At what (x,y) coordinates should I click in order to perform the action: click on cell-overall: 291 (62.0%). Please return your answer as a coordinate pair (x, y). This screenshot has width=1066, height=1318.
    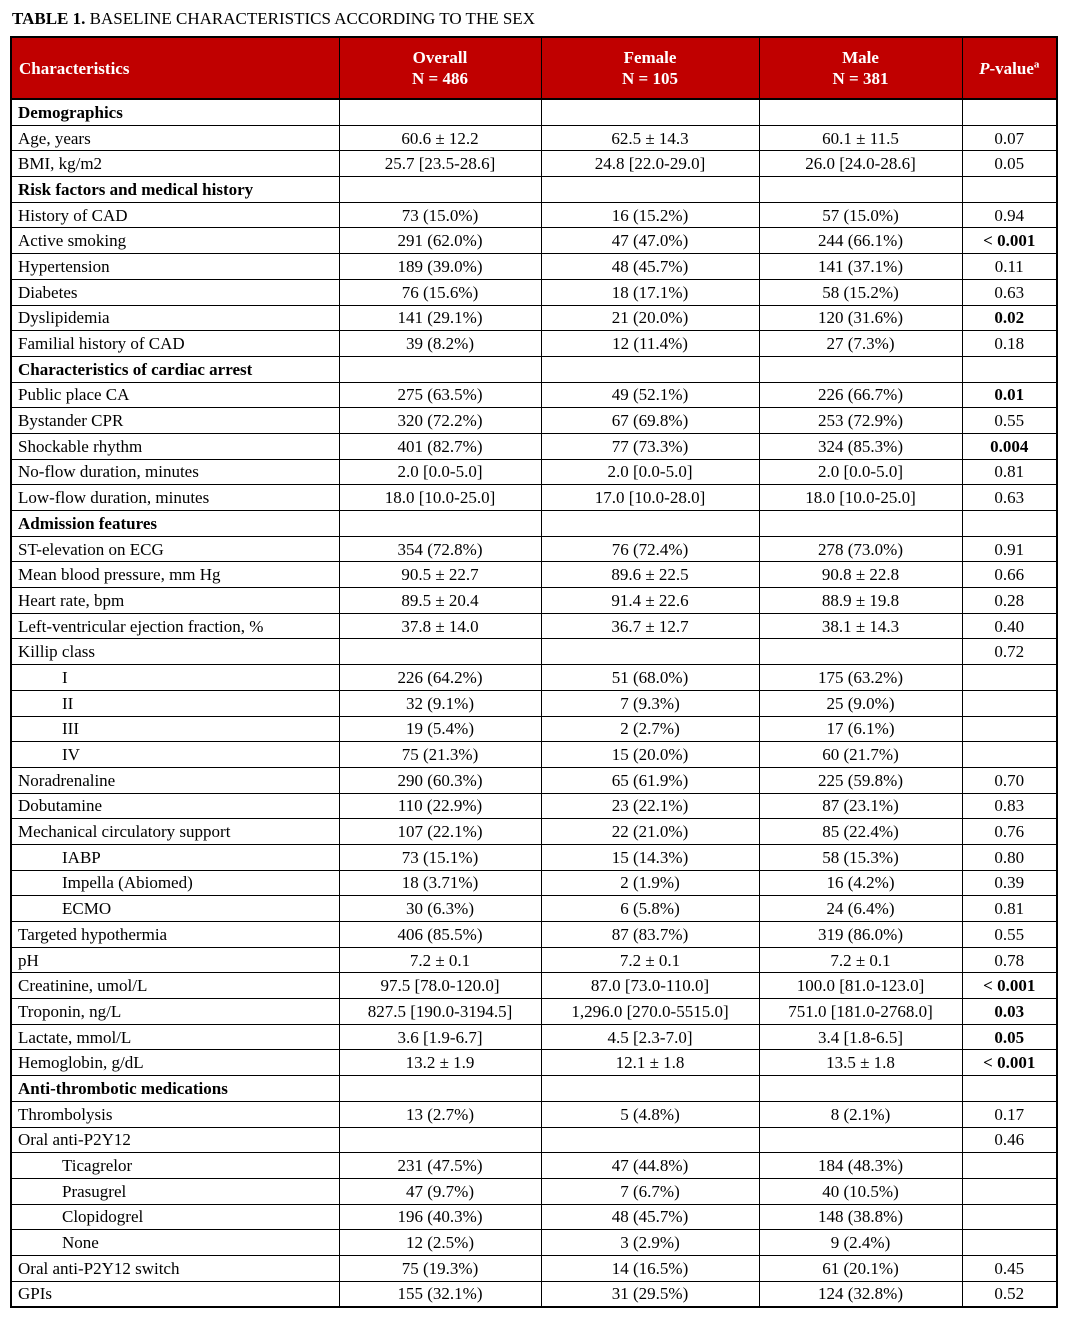
    Looking at the image, I should click on (440, 241).